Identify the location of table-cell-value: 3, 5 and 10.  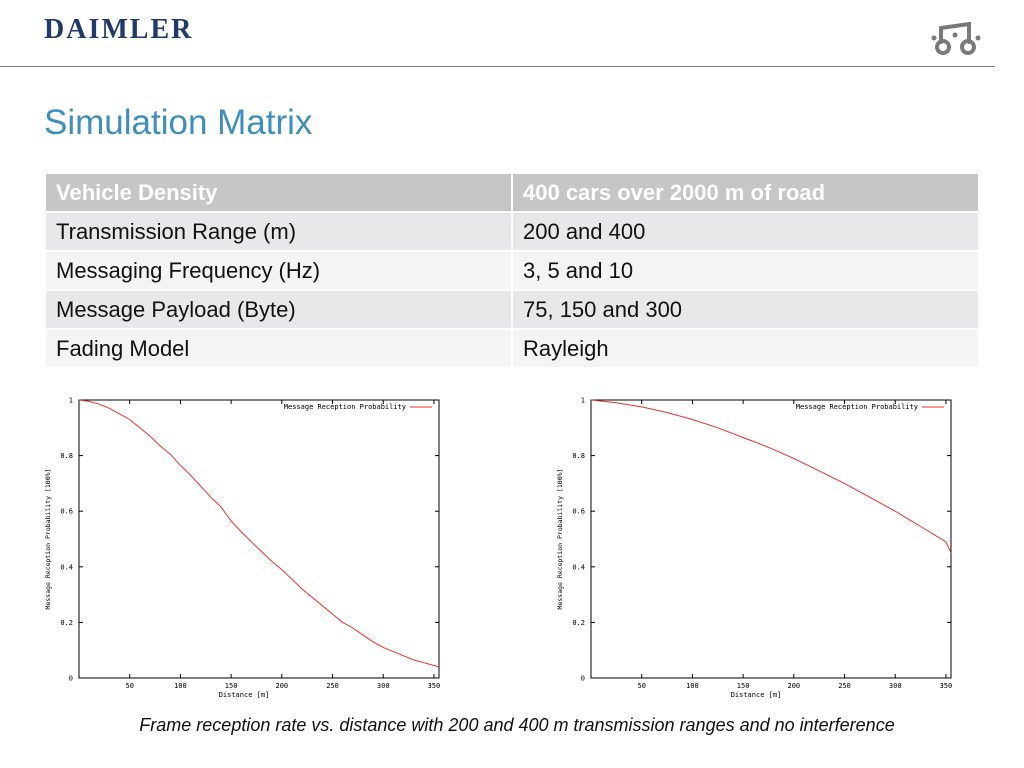
(745, 270).